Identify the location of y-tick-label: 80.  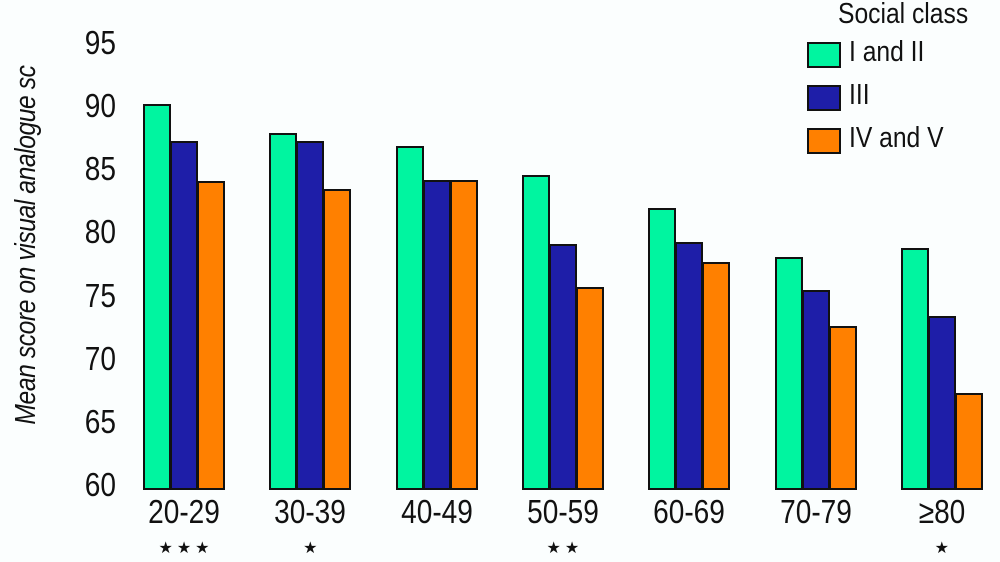
(100, 232).